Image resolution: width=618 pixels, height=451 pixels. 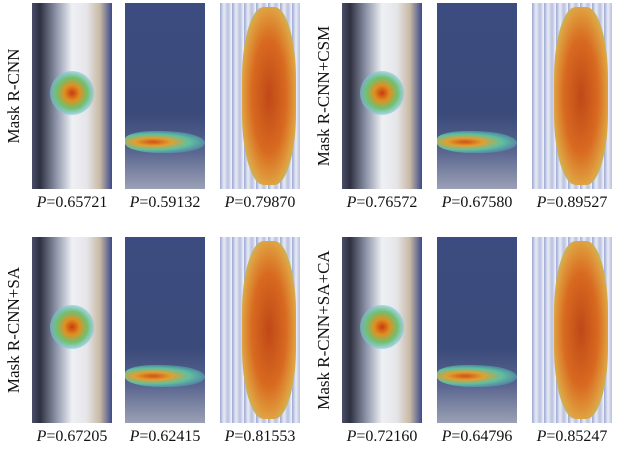 What do you see at coordinates (13, 96) in the screenshot?
I see `row-label: Mask R-CNN` at bounding box center [13, 96].